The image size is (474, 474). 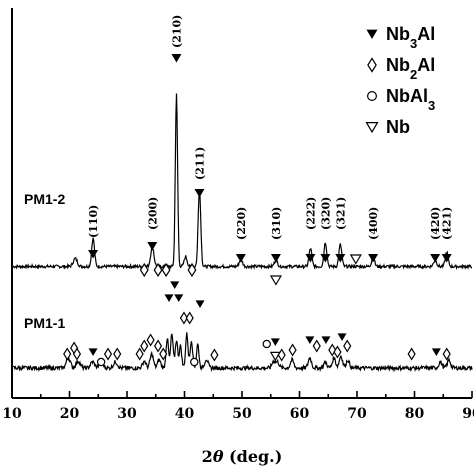 What do you see at coordinates (276, 223) in the screenshot?
I see `hkl-label: (310)` at bounding box center [276, 223].